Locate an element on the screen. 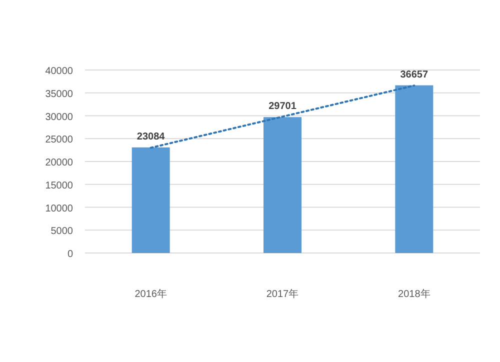  data-label: 23084 is located at coordinates (151, 136).